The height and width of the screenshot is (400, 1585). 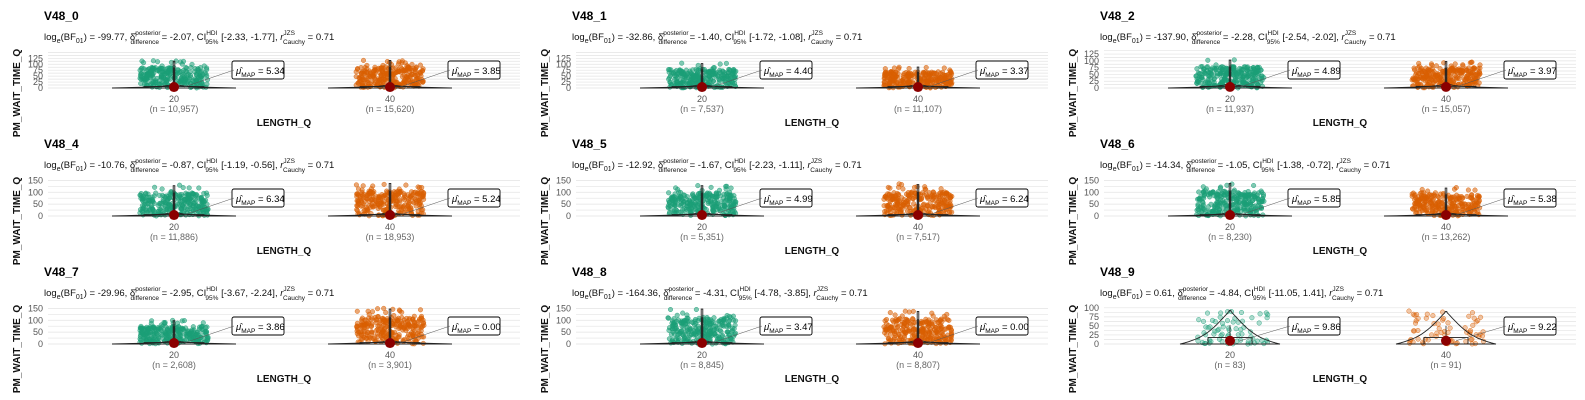 What do you see at coordinates (589, 272) in the screenshot?
I see `panel-title: V48_8` at bounding box center [589, 272].